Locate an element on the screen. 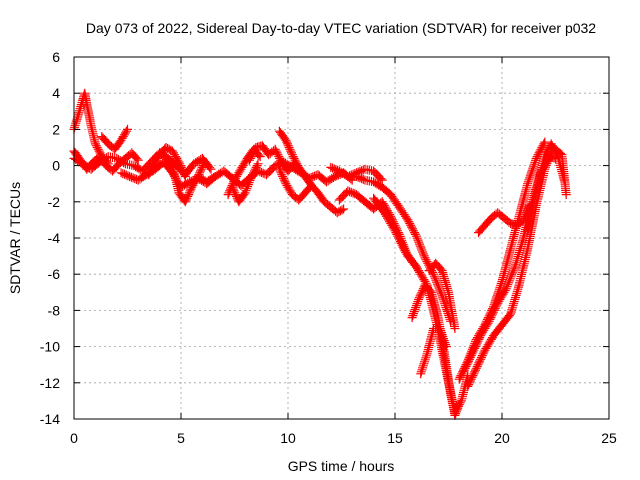 The width and height of the screenshot is (640, 480). x-tick-label: 0 is located at coordinates (74, 438).